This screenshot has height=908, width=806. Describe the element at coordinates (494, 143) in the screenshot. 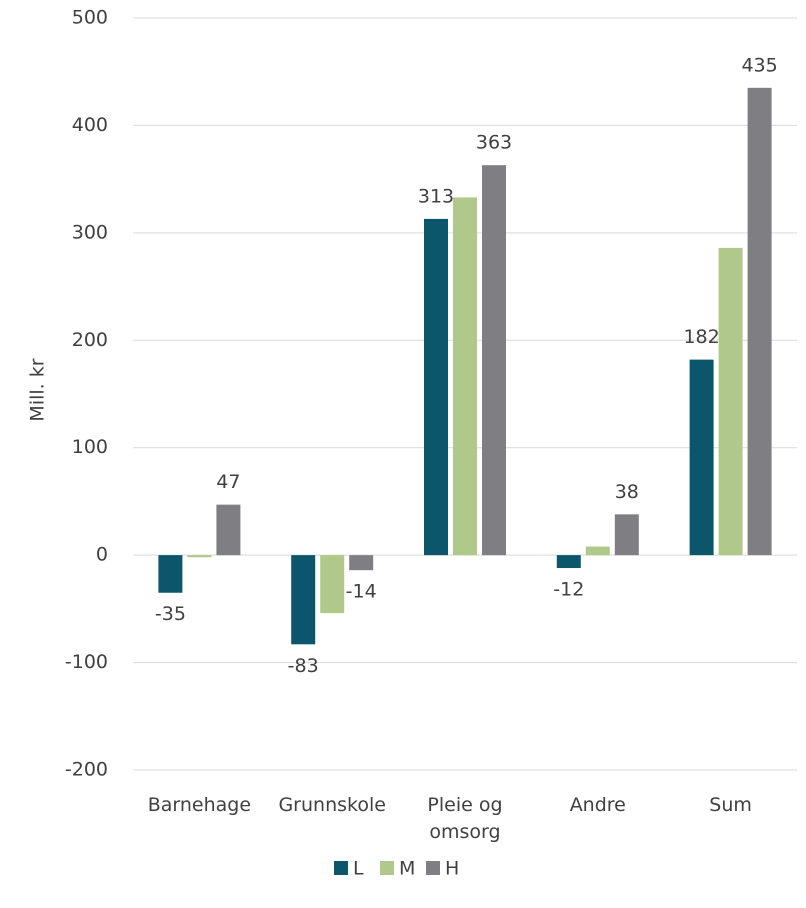

I see `data-label: 363` at that location.